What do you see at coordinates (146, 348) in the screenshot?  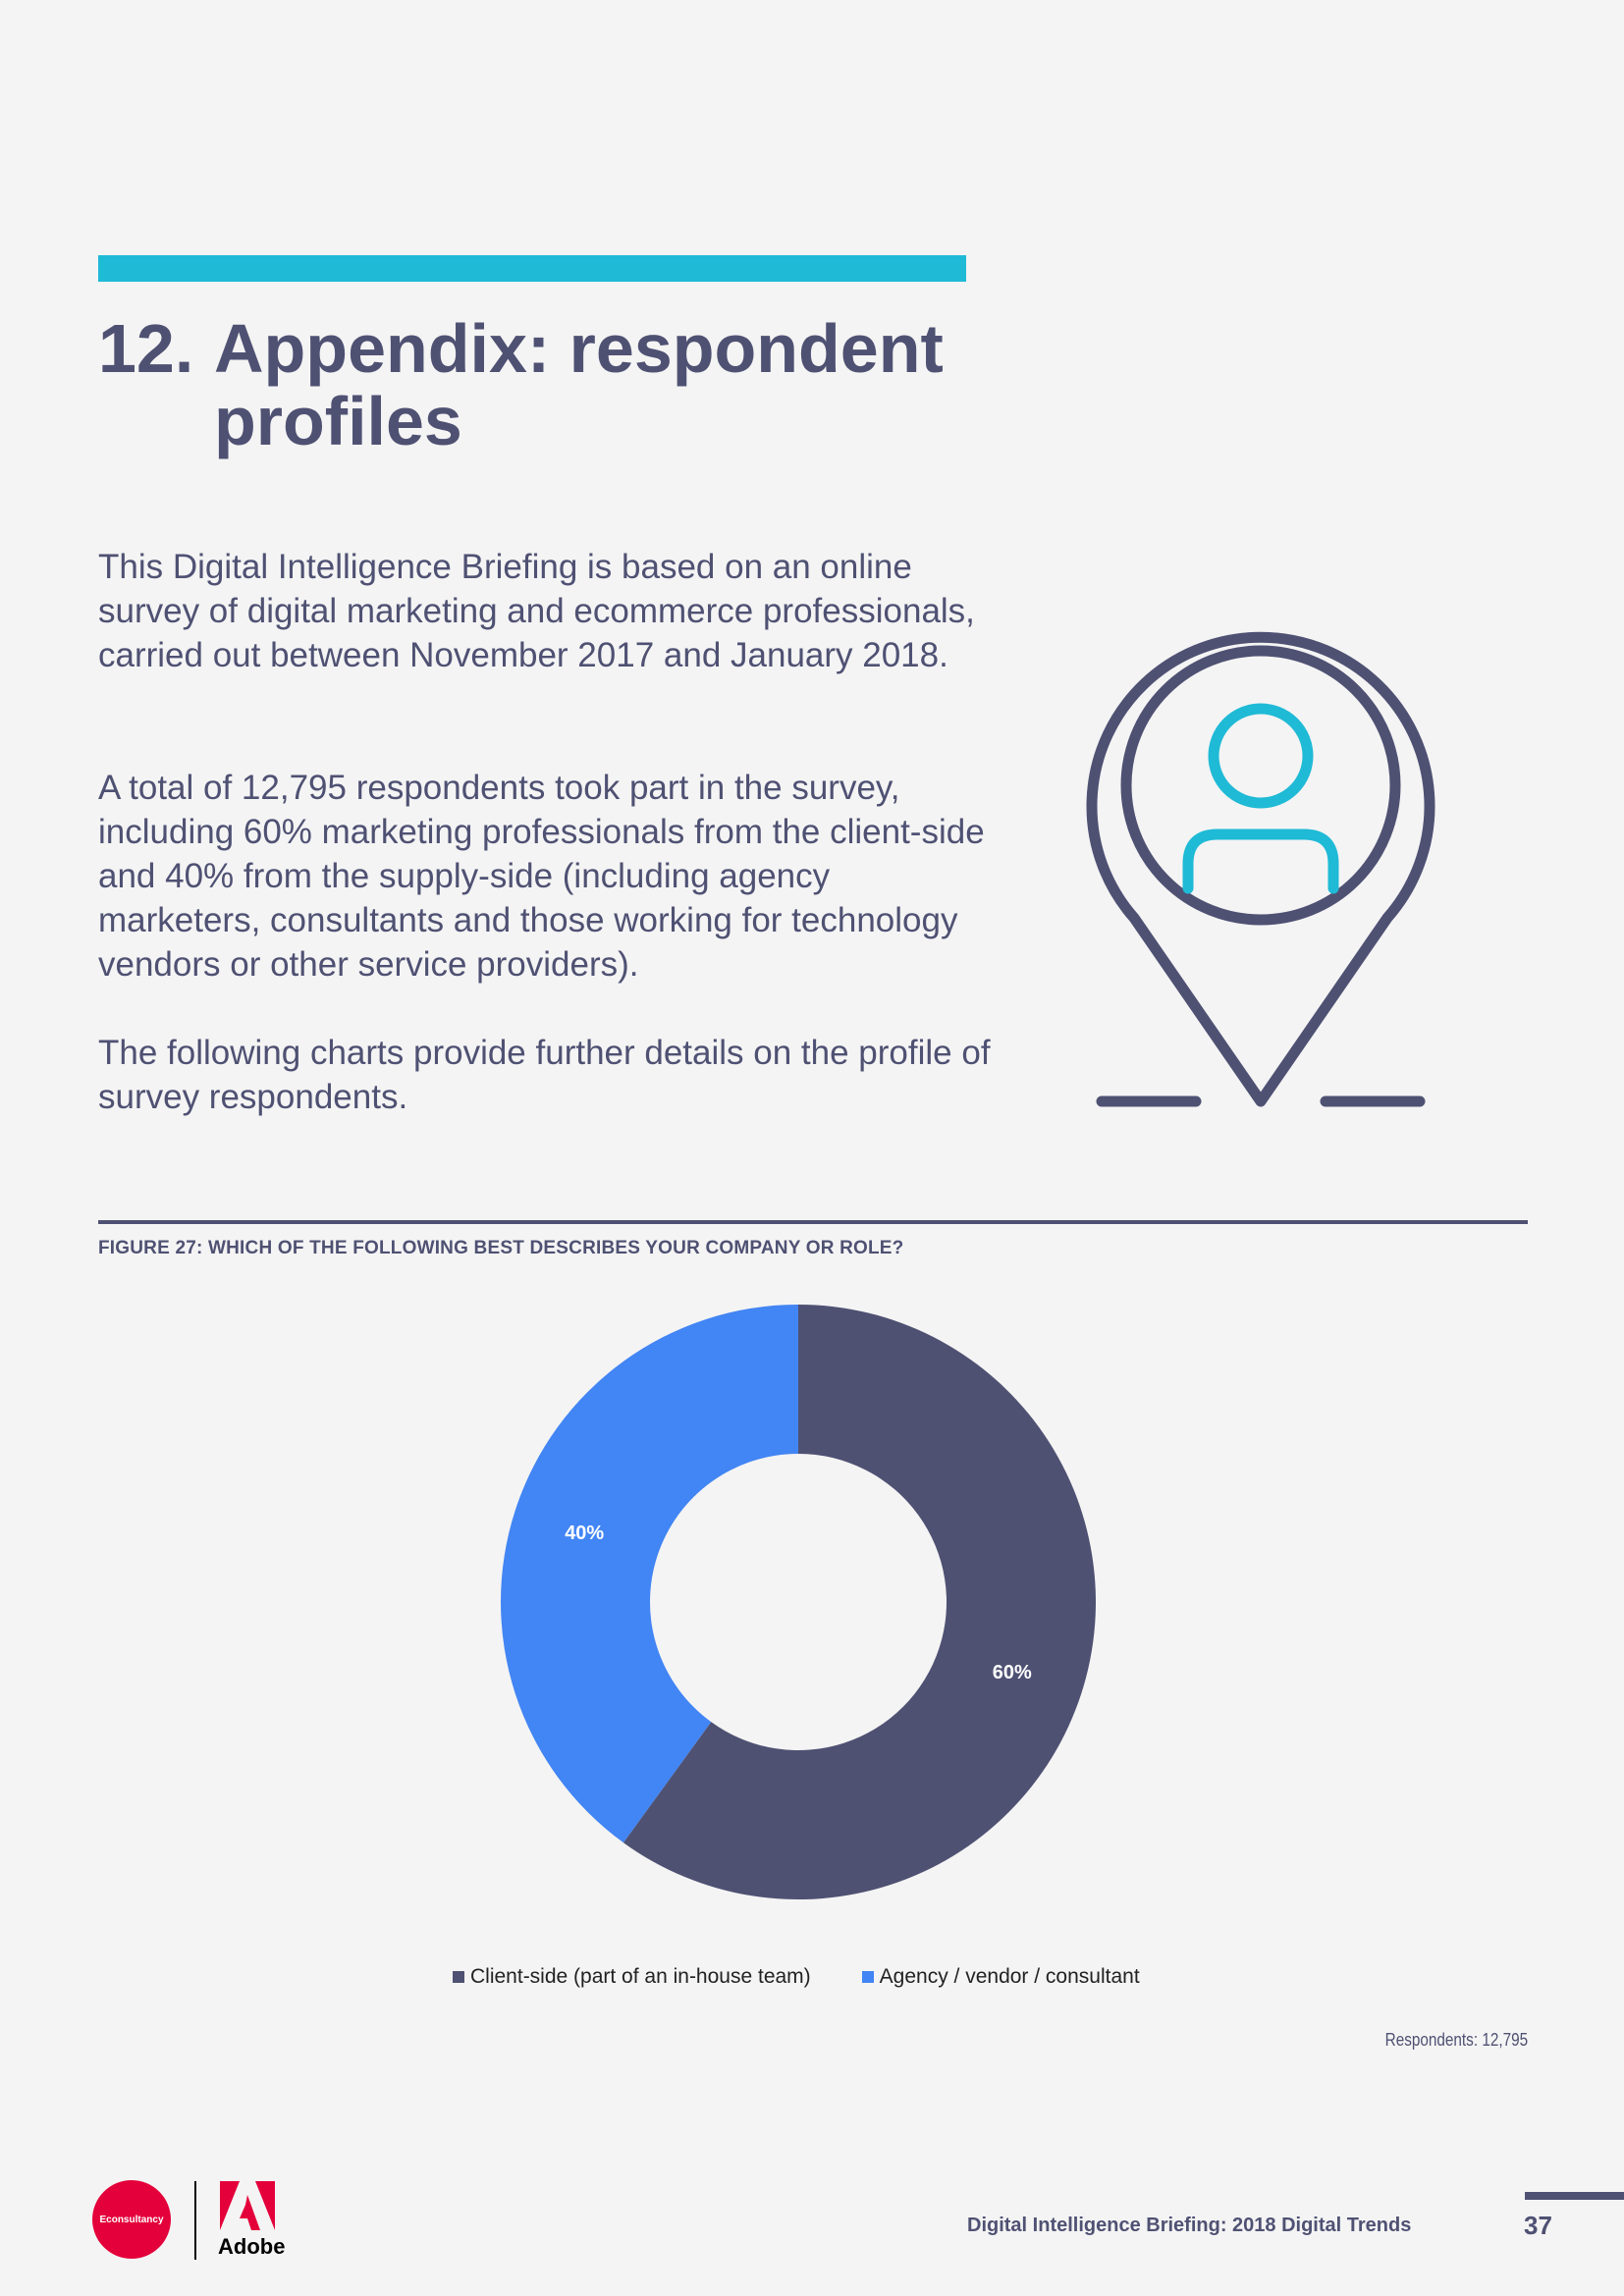 I see `title-number: 12.` at bounding box center [146, 348].